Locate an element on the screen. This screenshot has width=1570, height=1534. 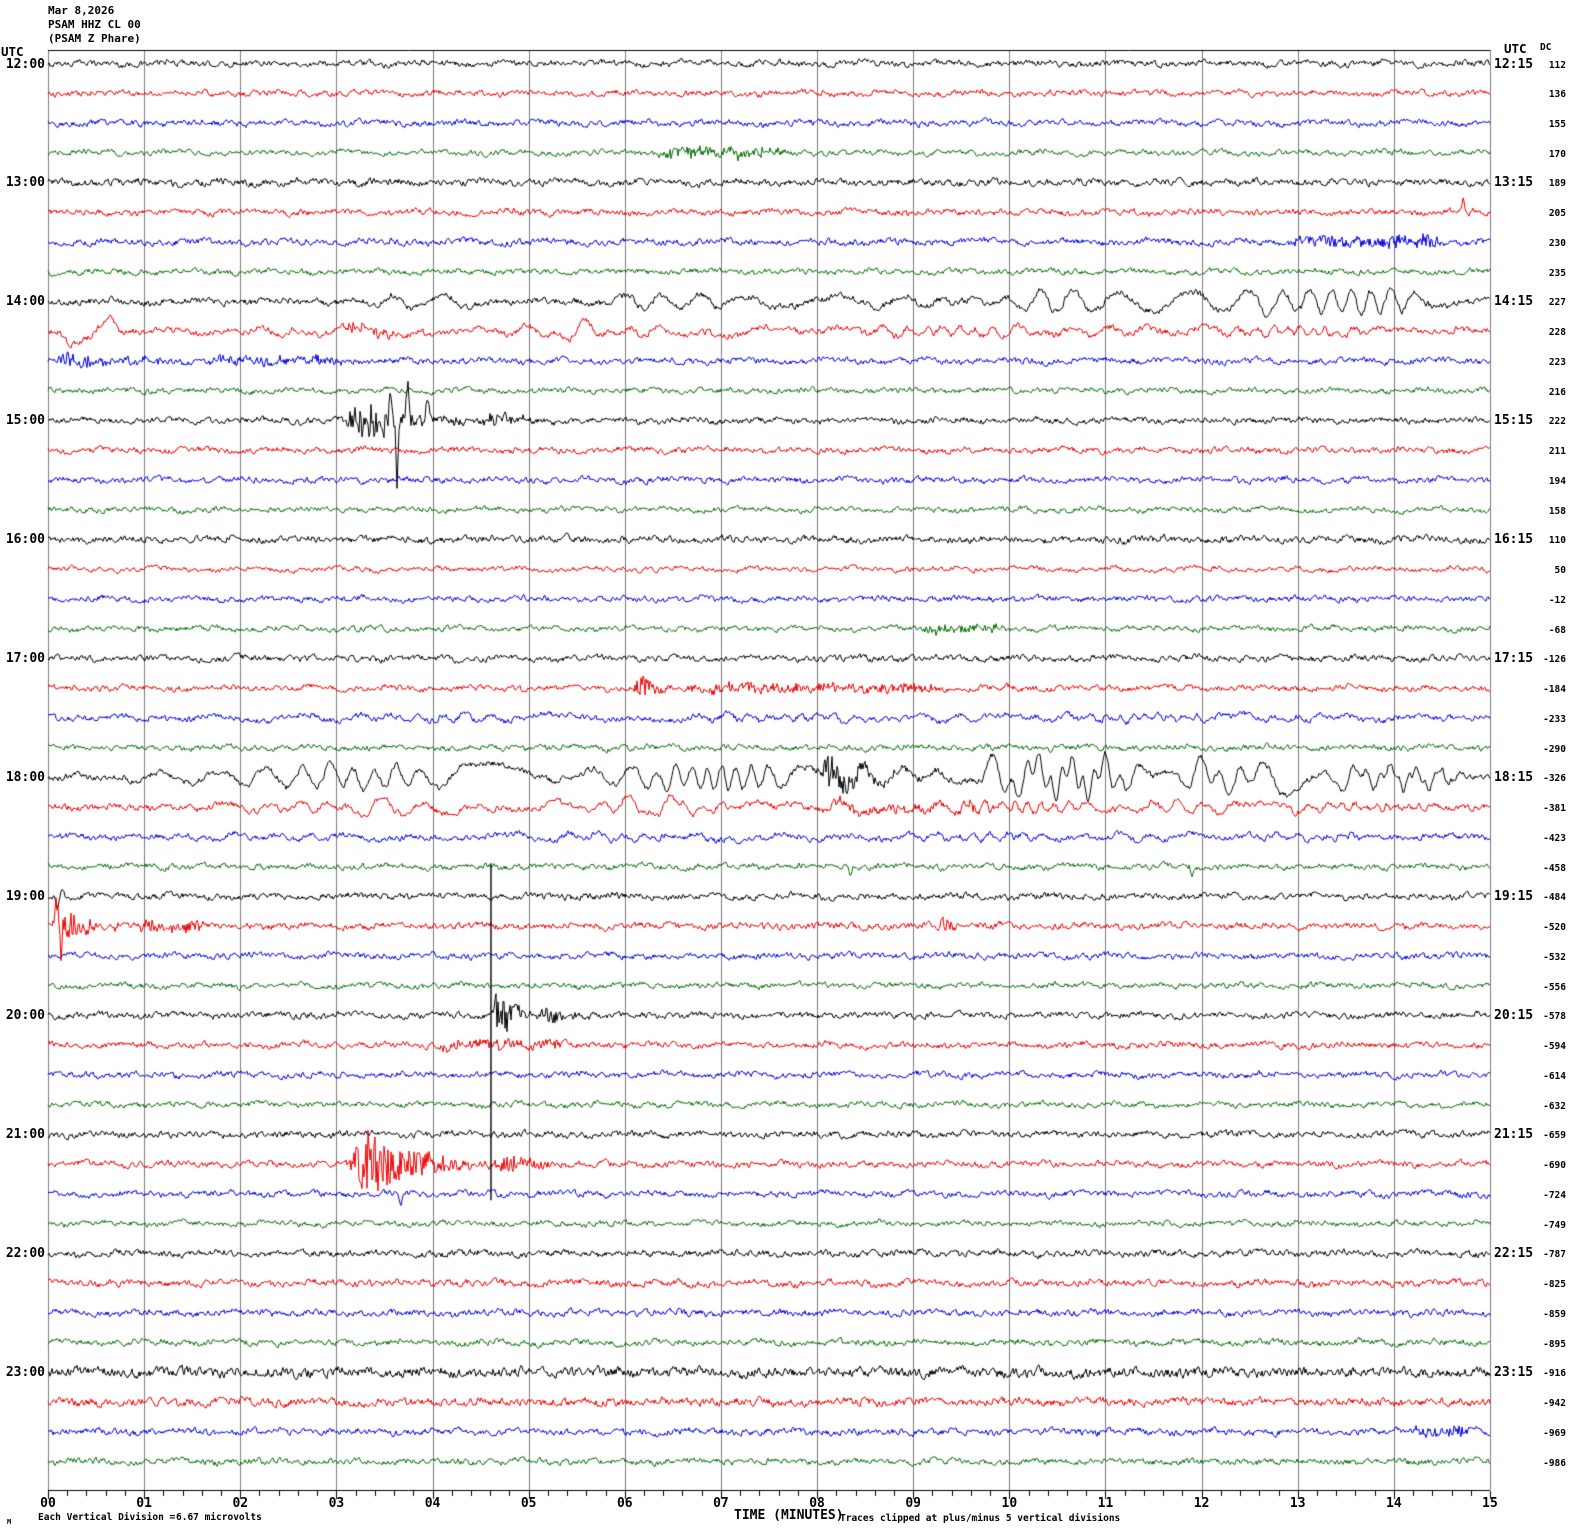
right-time-label: 20:15 is located at coordinates (1514, 1016).